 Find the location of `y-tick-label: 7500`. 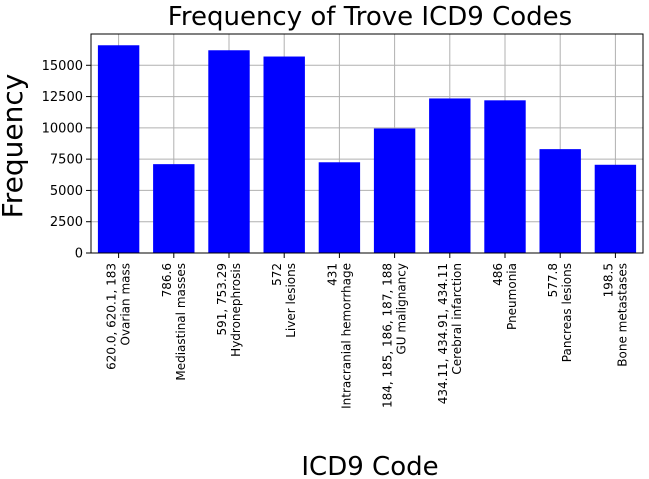

y-tick-label: 7500 is located at coordinates (66, 160).